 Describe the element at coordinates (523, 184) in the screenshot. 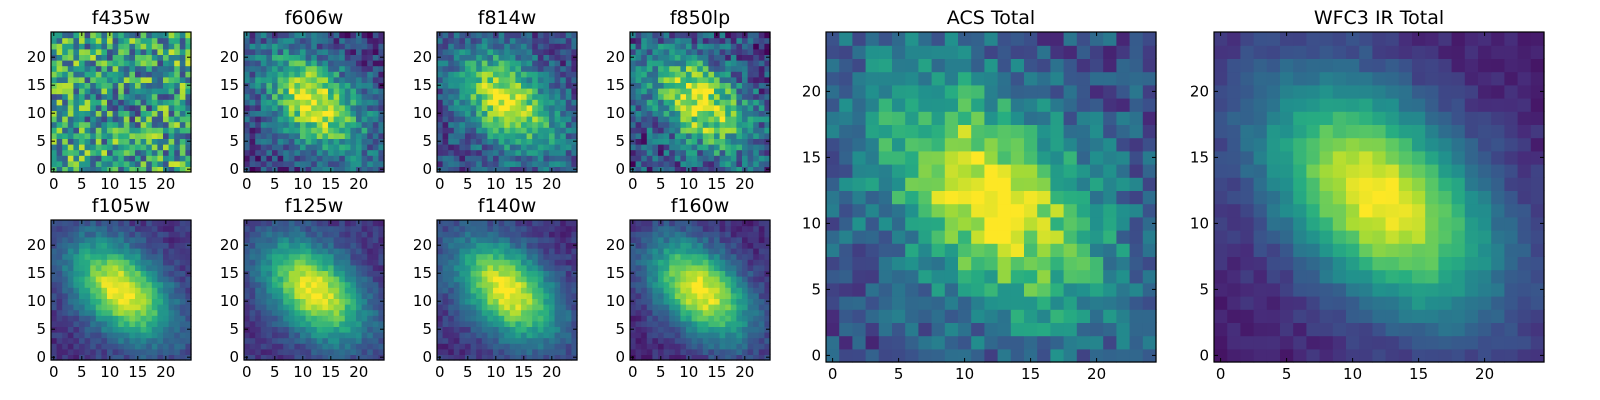

I see `x-tick-label: 15` at that location.